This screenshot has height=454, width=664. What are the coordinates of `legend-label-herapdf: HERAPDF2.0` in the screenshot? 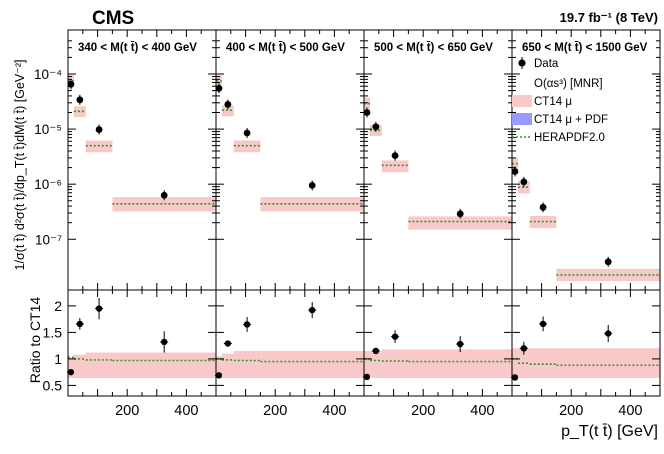 It's located at (569, 138).